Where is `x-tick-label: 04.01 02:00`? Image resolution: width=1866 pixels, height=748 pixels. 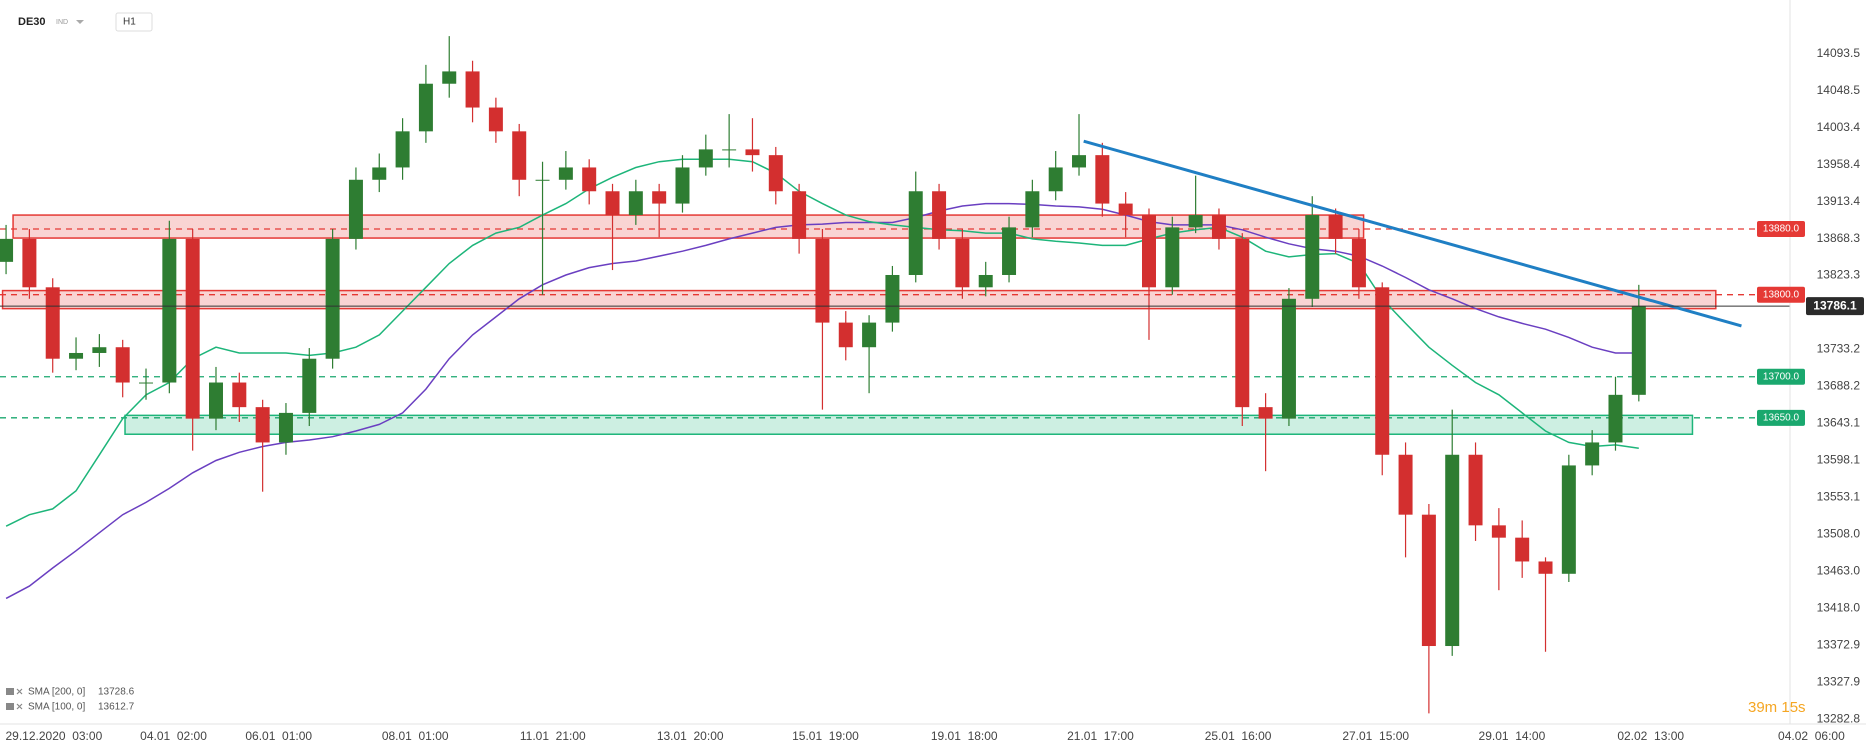 x-tick-label: 04.01 02:00 is located at coordinates (173, 736).